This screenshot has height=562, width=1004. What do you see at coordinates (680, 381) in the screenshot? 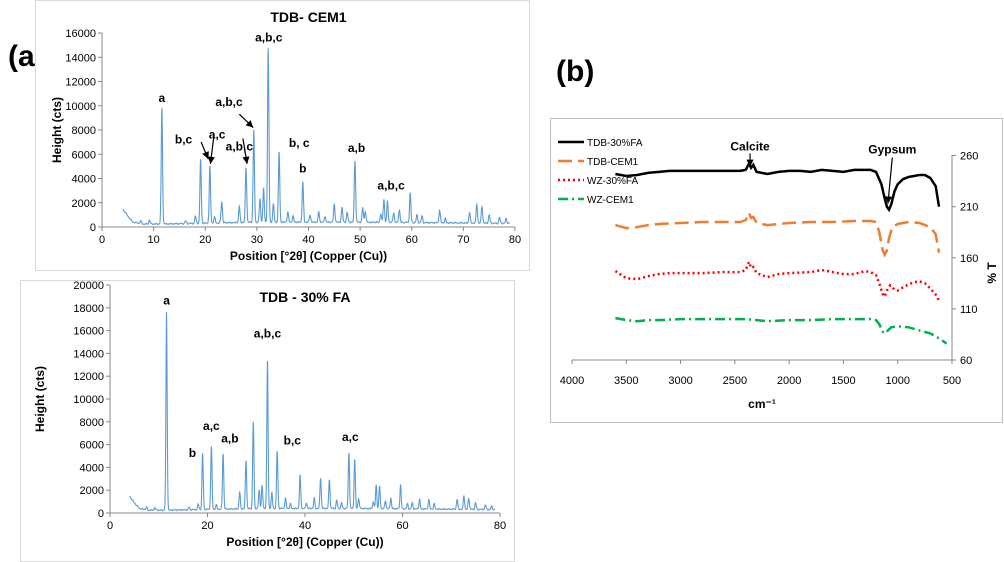
I see `x-tick-label: 3000` at bounding box center [680, 381].